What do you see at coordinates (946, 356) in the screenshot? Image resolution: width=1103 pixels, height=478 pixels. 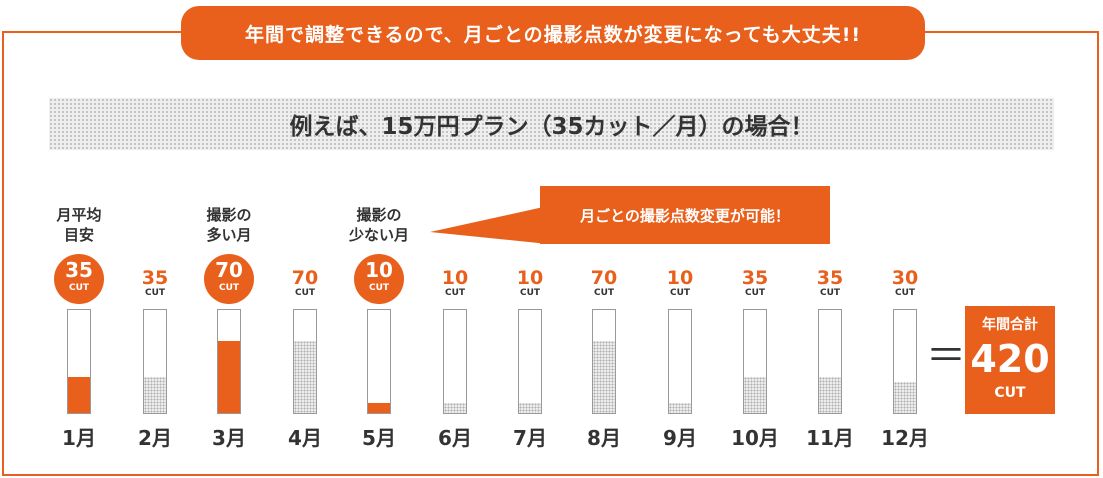 I see `equals-sign: ＝` at bounding box center [946, 356].